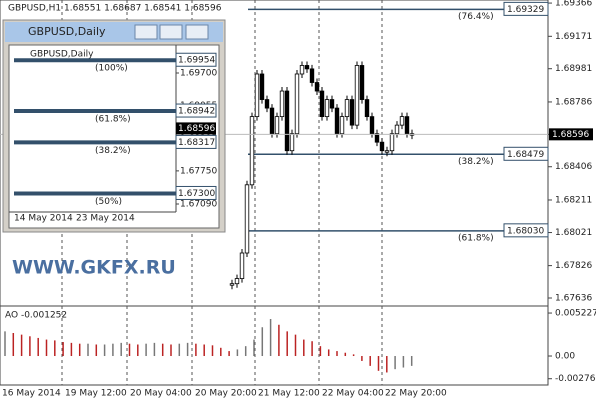 This screenshot has height=400, width=596. What do you see at coordinates (108, 202) in the screenshot?
I see `level-percent: (50%)` at bounding box center [108, 202].